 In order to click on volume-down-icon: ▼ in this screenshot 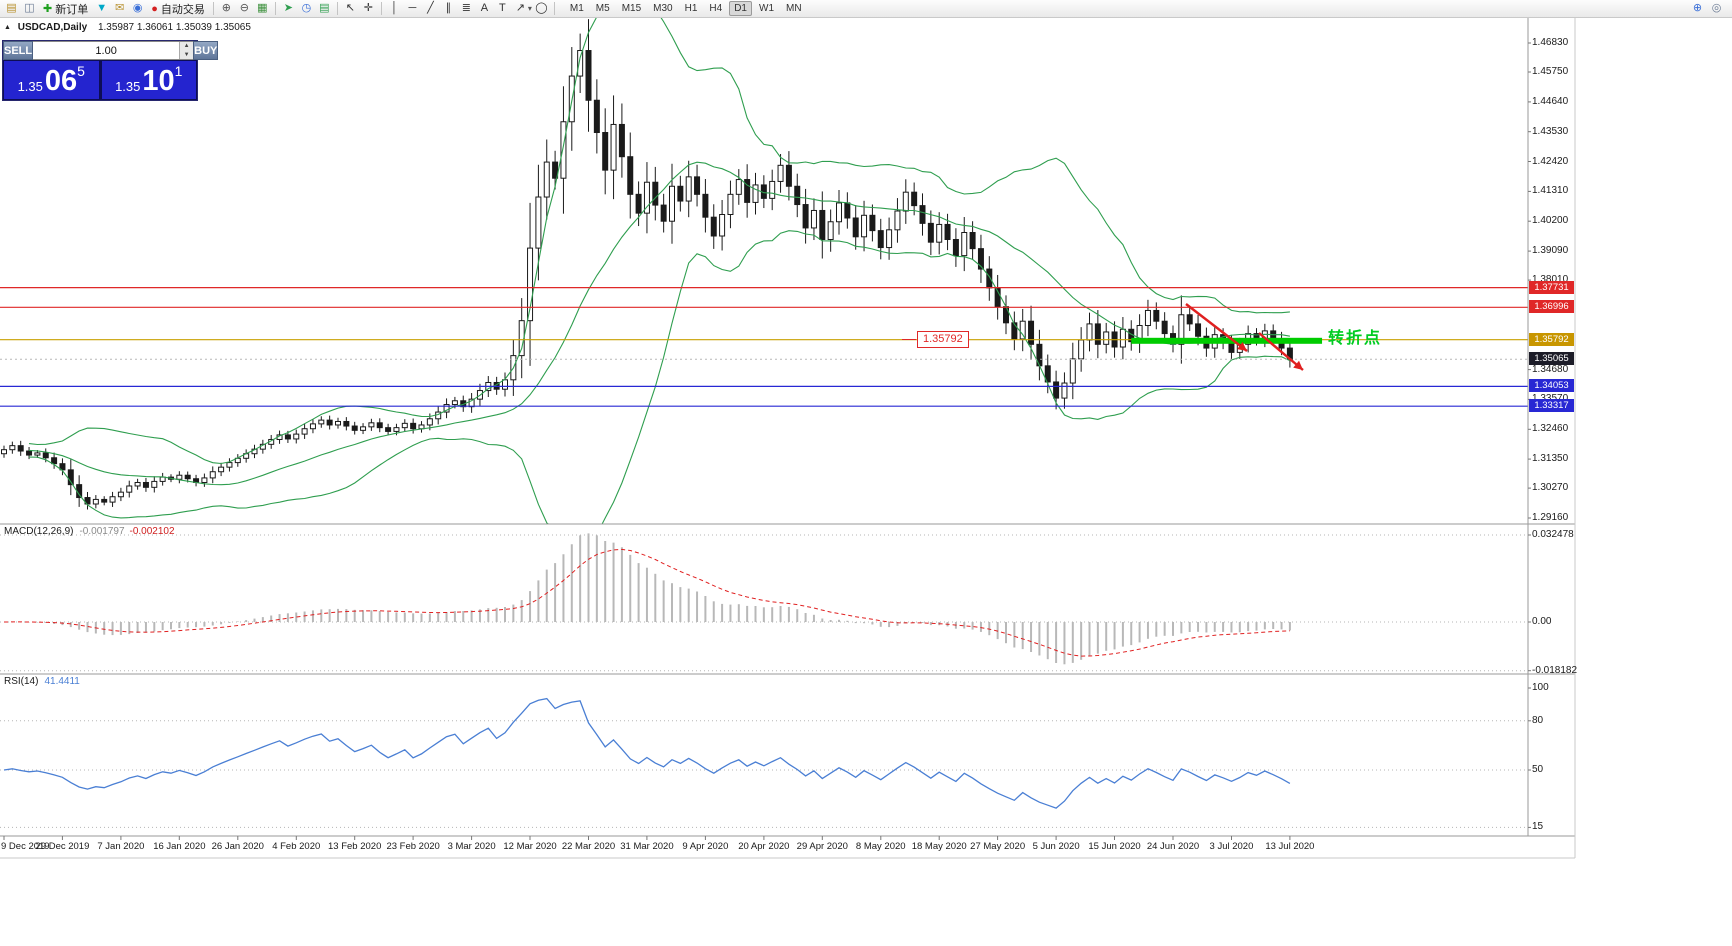, I will do `click(187, 54)`.